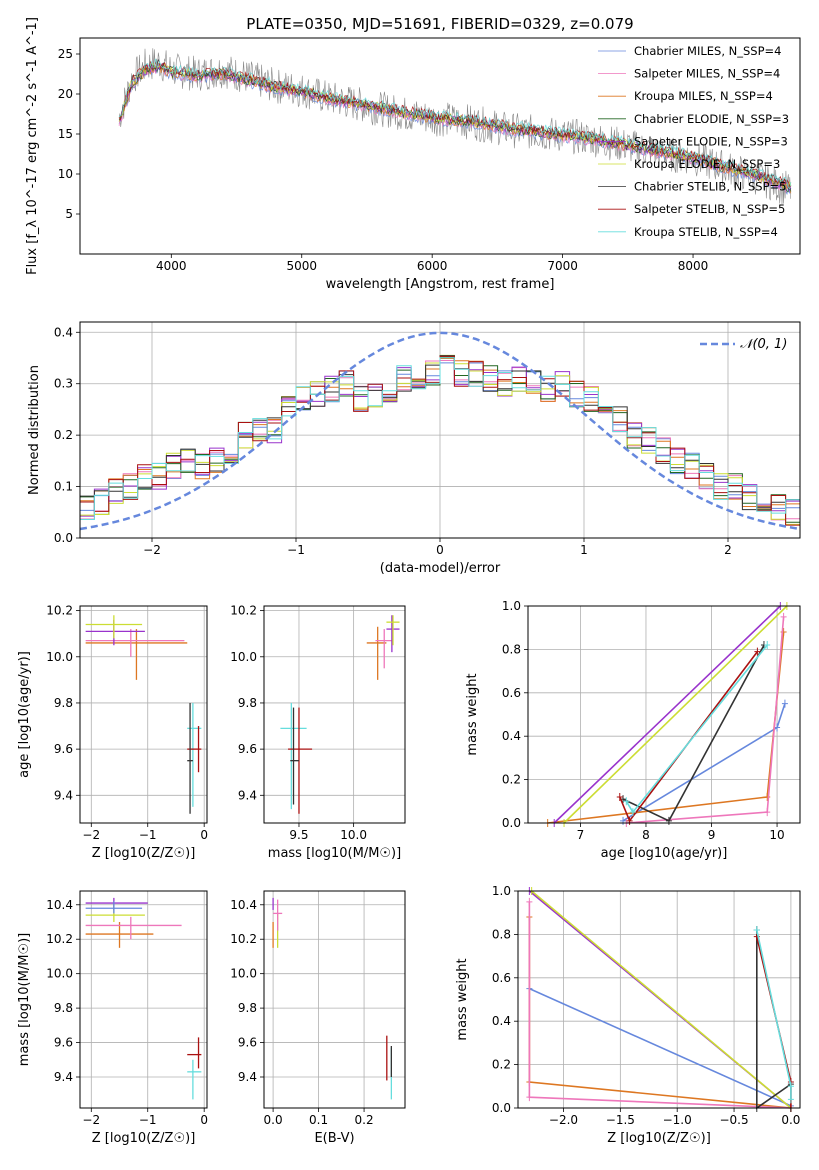 This screenshot has height=1170, width=819. Describe the element at coordinates (34, 430) in the screenshot. I see `y-axis-label: Normed distribution` at that location.